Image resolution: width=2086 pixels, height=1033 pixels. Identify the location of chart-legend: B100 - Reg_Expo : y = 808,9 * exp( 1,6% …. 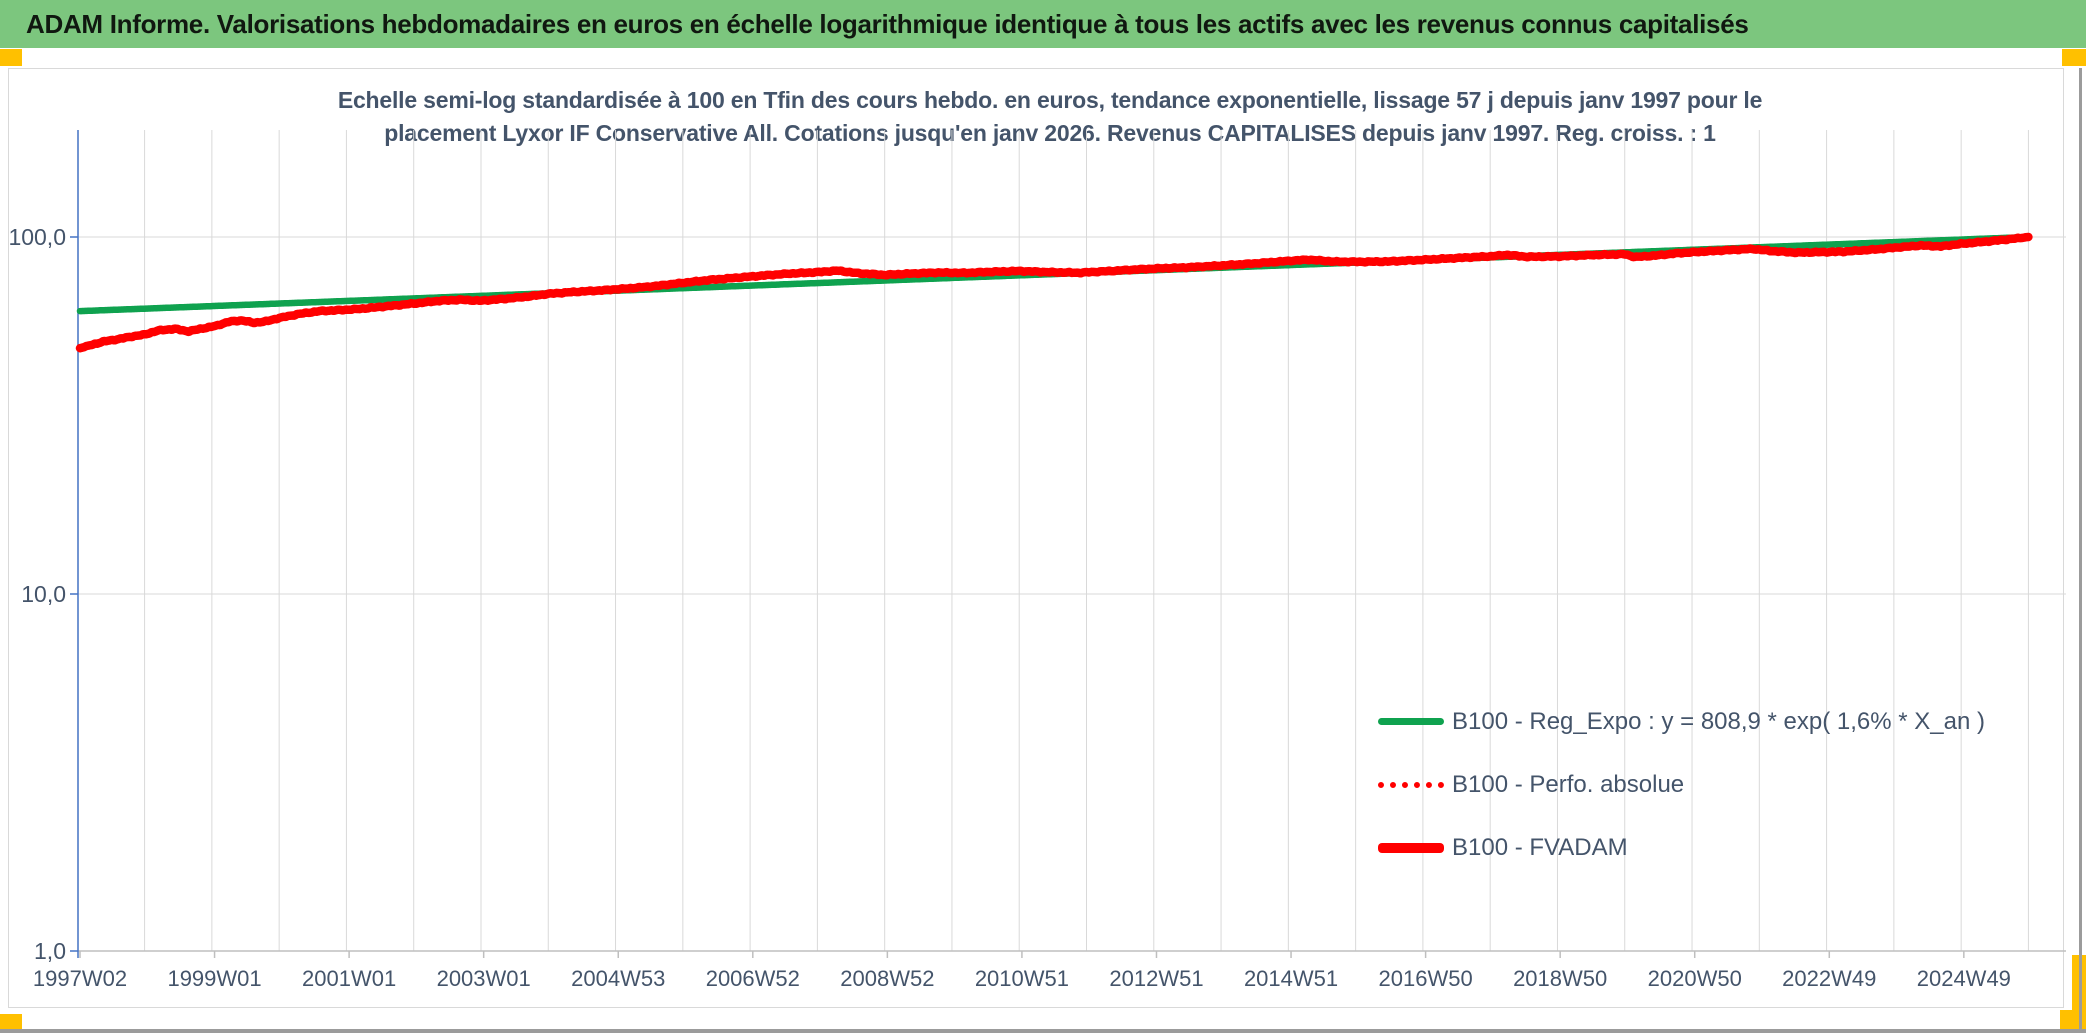
(1681, 784).